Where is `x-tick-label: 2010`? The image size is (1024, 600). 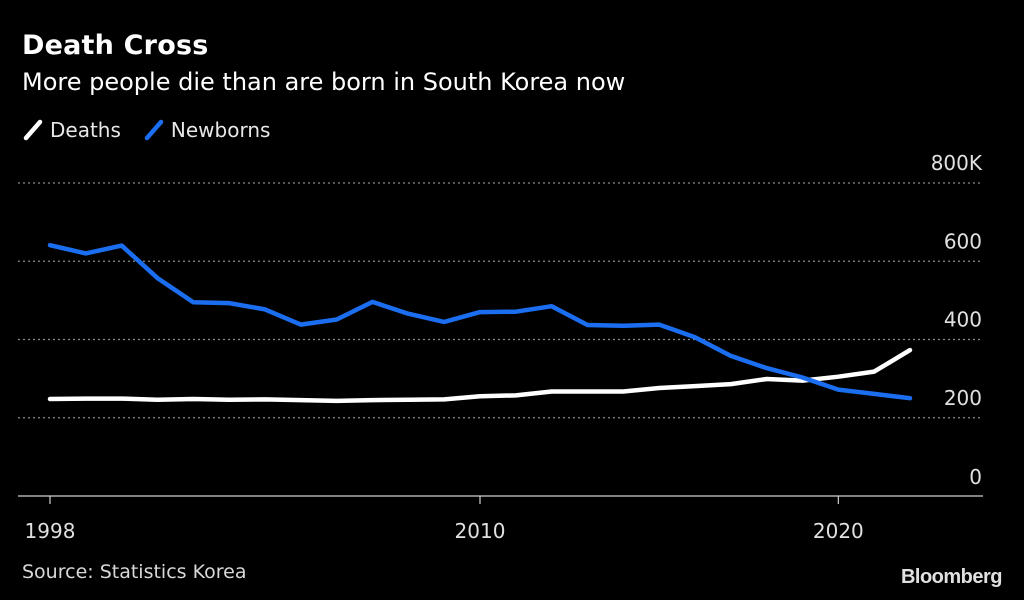
x-tick-label: 2010 is located at coordinates (480, 531).